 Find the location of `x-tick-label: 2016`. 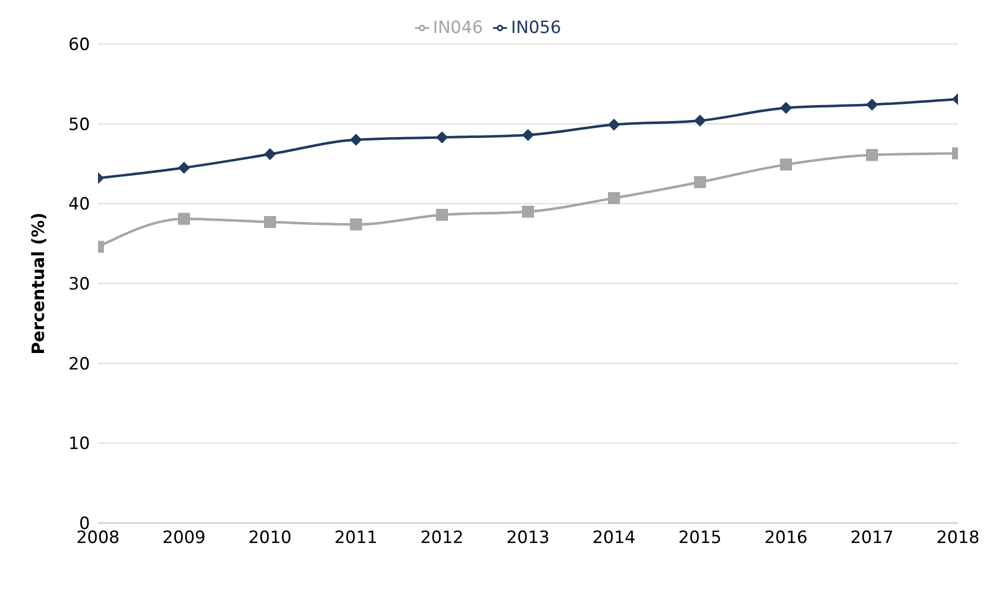

x-tick-label: 2016 is located at coordinates (786, 538).